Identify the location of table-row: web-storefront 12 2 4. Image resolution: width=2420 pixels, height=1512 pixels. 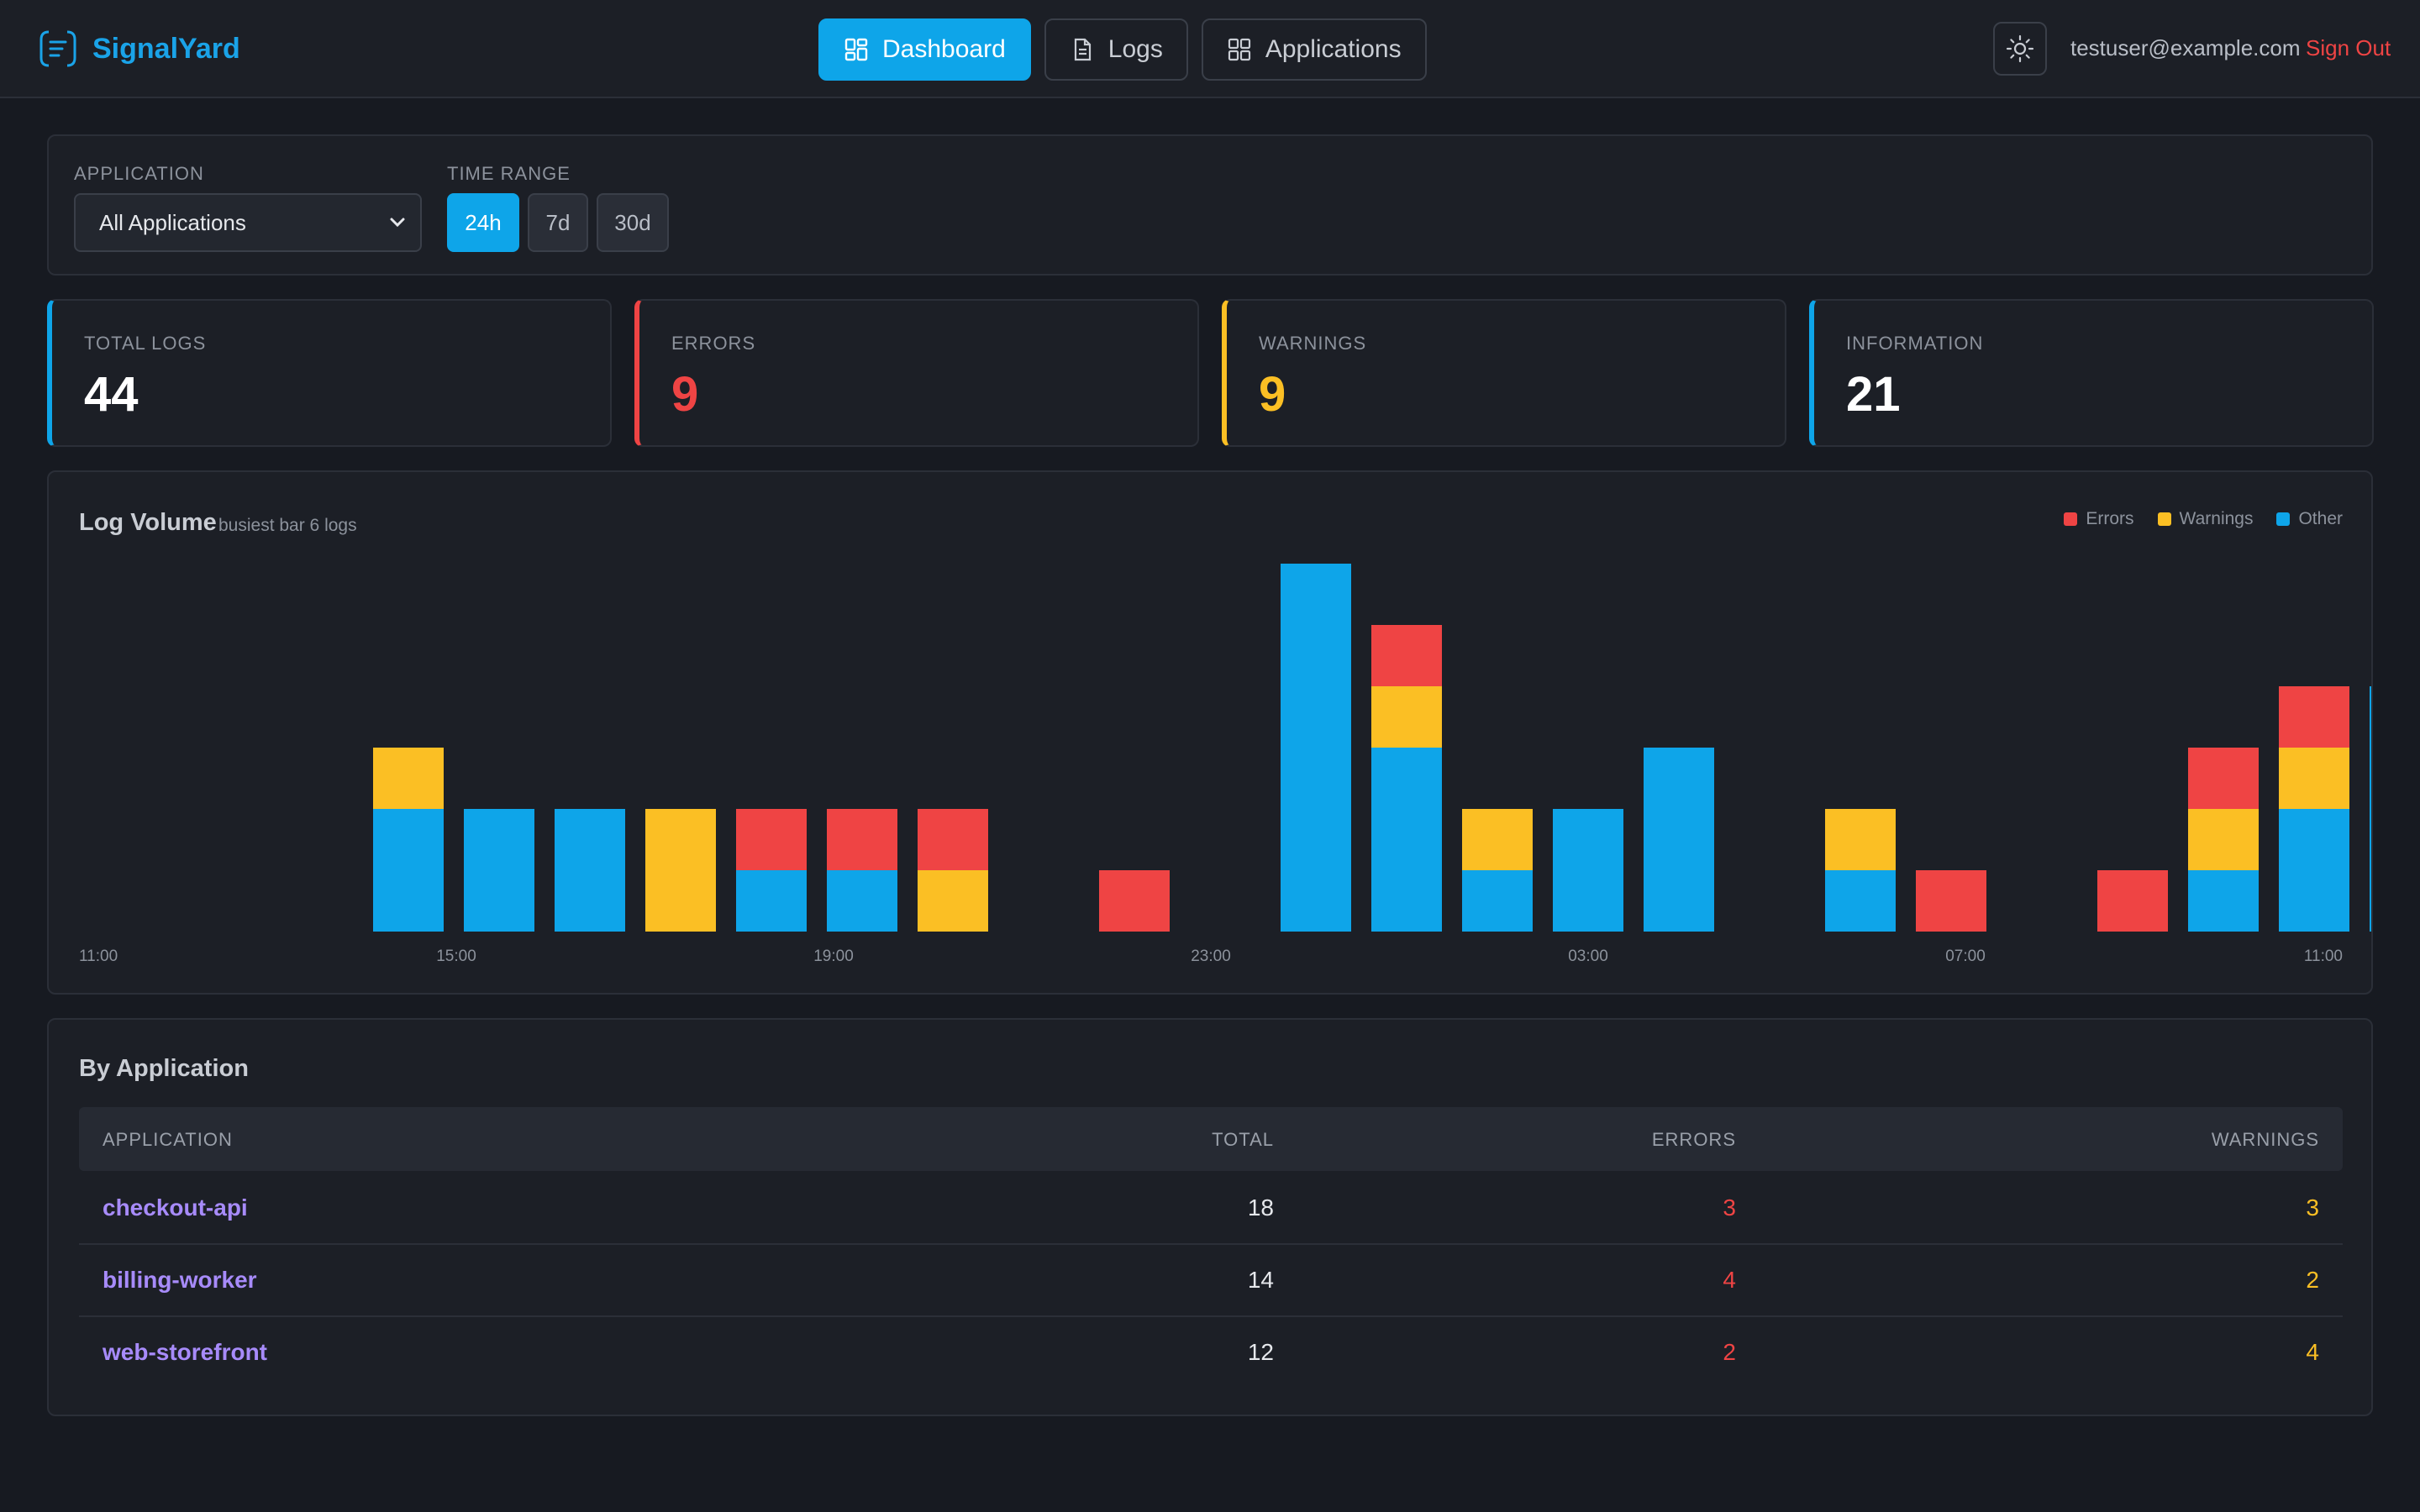
(1211, 1353).